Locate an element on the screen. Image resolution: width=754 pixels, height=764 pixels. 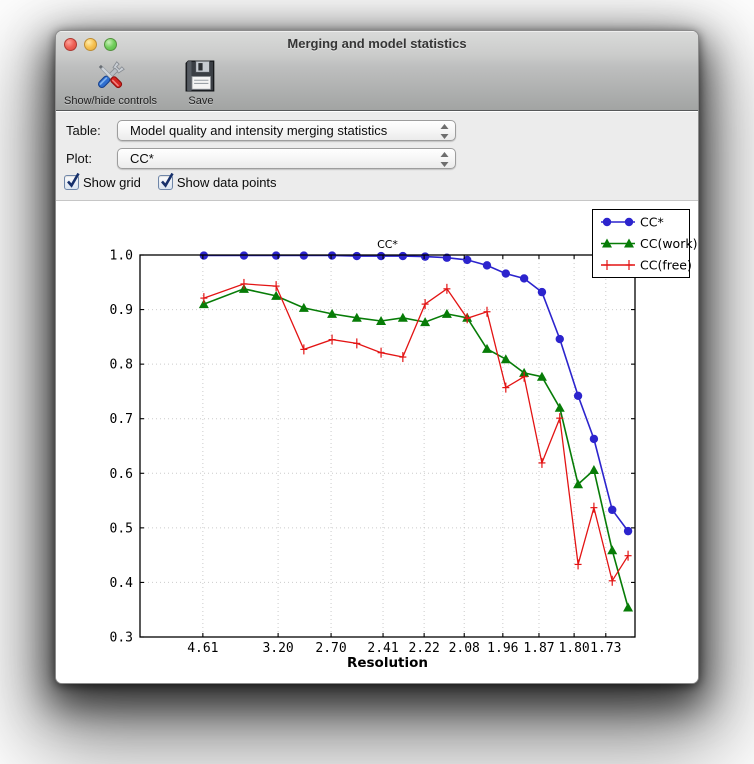
legend: CC* CC(work) CC(free) is located at coordinates (644, 243).